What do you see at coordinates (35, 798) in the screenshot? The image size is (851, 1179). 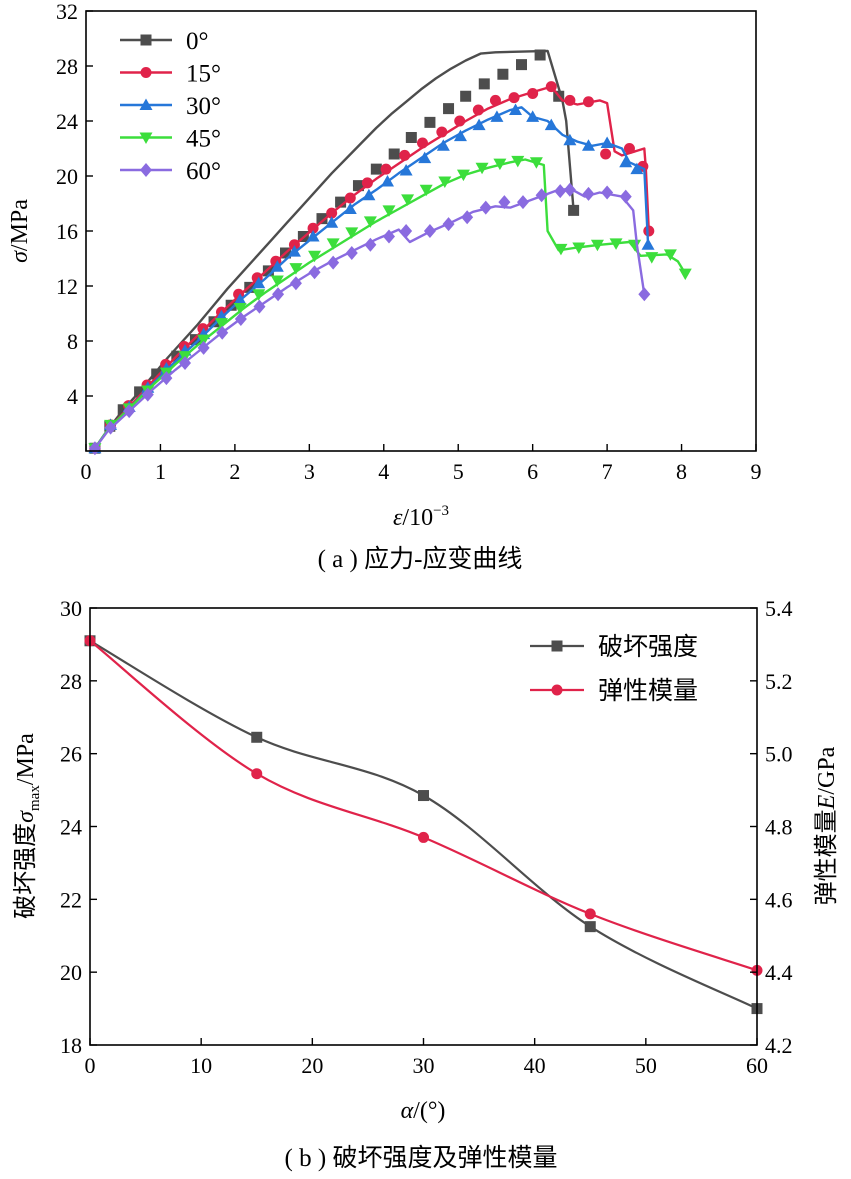 I see `chart-b-left-y-axis-subscript: max` at bounding box center [35, 798].